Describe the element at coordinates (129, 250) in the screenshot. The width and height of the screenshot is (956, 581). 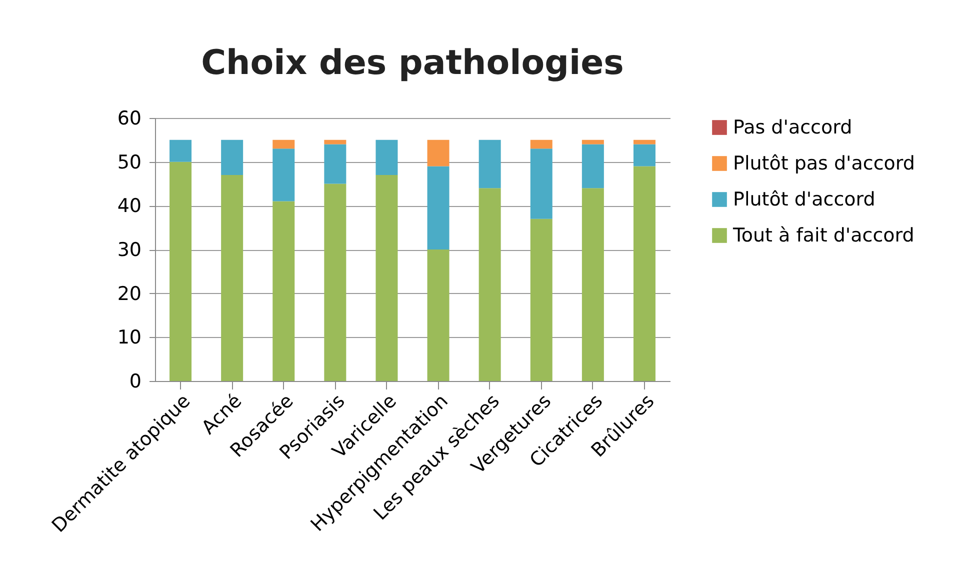
I see `y-tick-label: 30` at that location.